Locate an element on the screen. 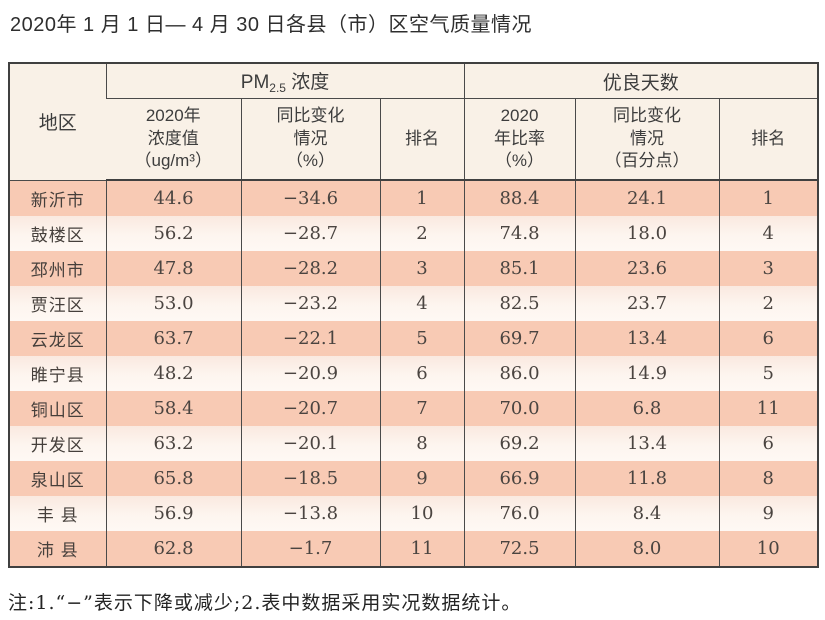 Image resolution: width=825 pixels, height=620 pixels. good-rate-cell: 70.0 is located at coordinates (519, 408).